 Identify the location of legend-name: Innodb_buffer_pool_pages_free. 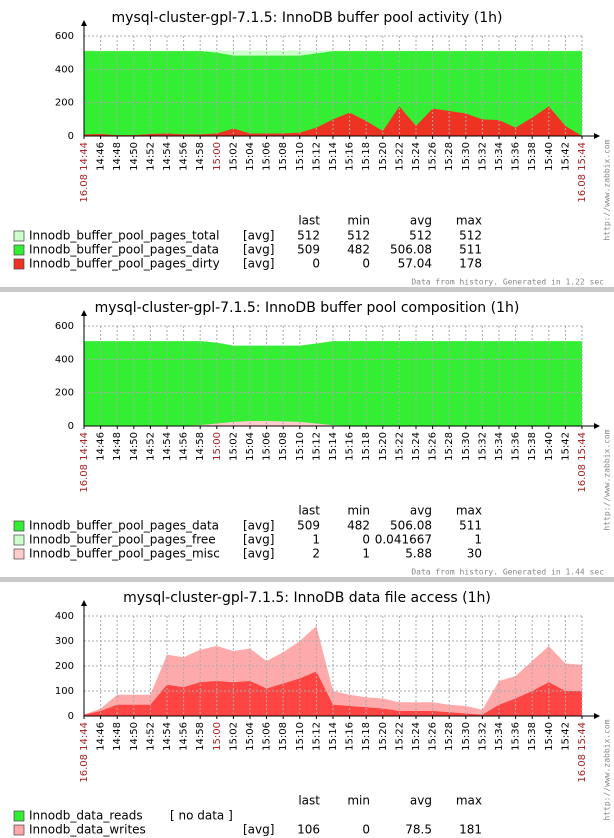
(122, 540).